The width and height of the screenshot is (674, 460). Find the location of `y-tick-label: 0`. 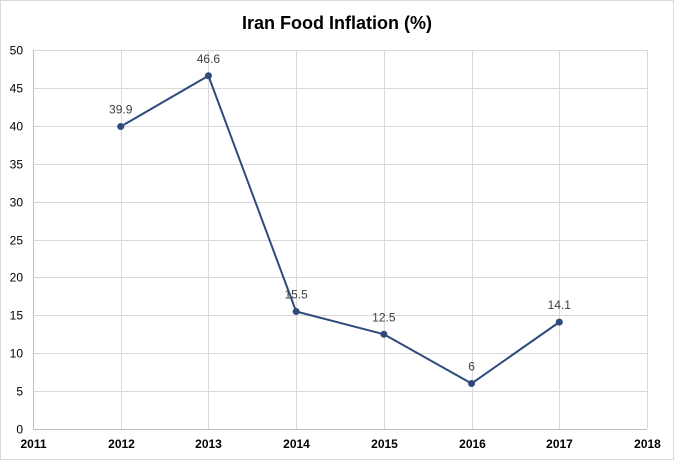

y-tick-label: 0 is located at coordinates (19, 430).